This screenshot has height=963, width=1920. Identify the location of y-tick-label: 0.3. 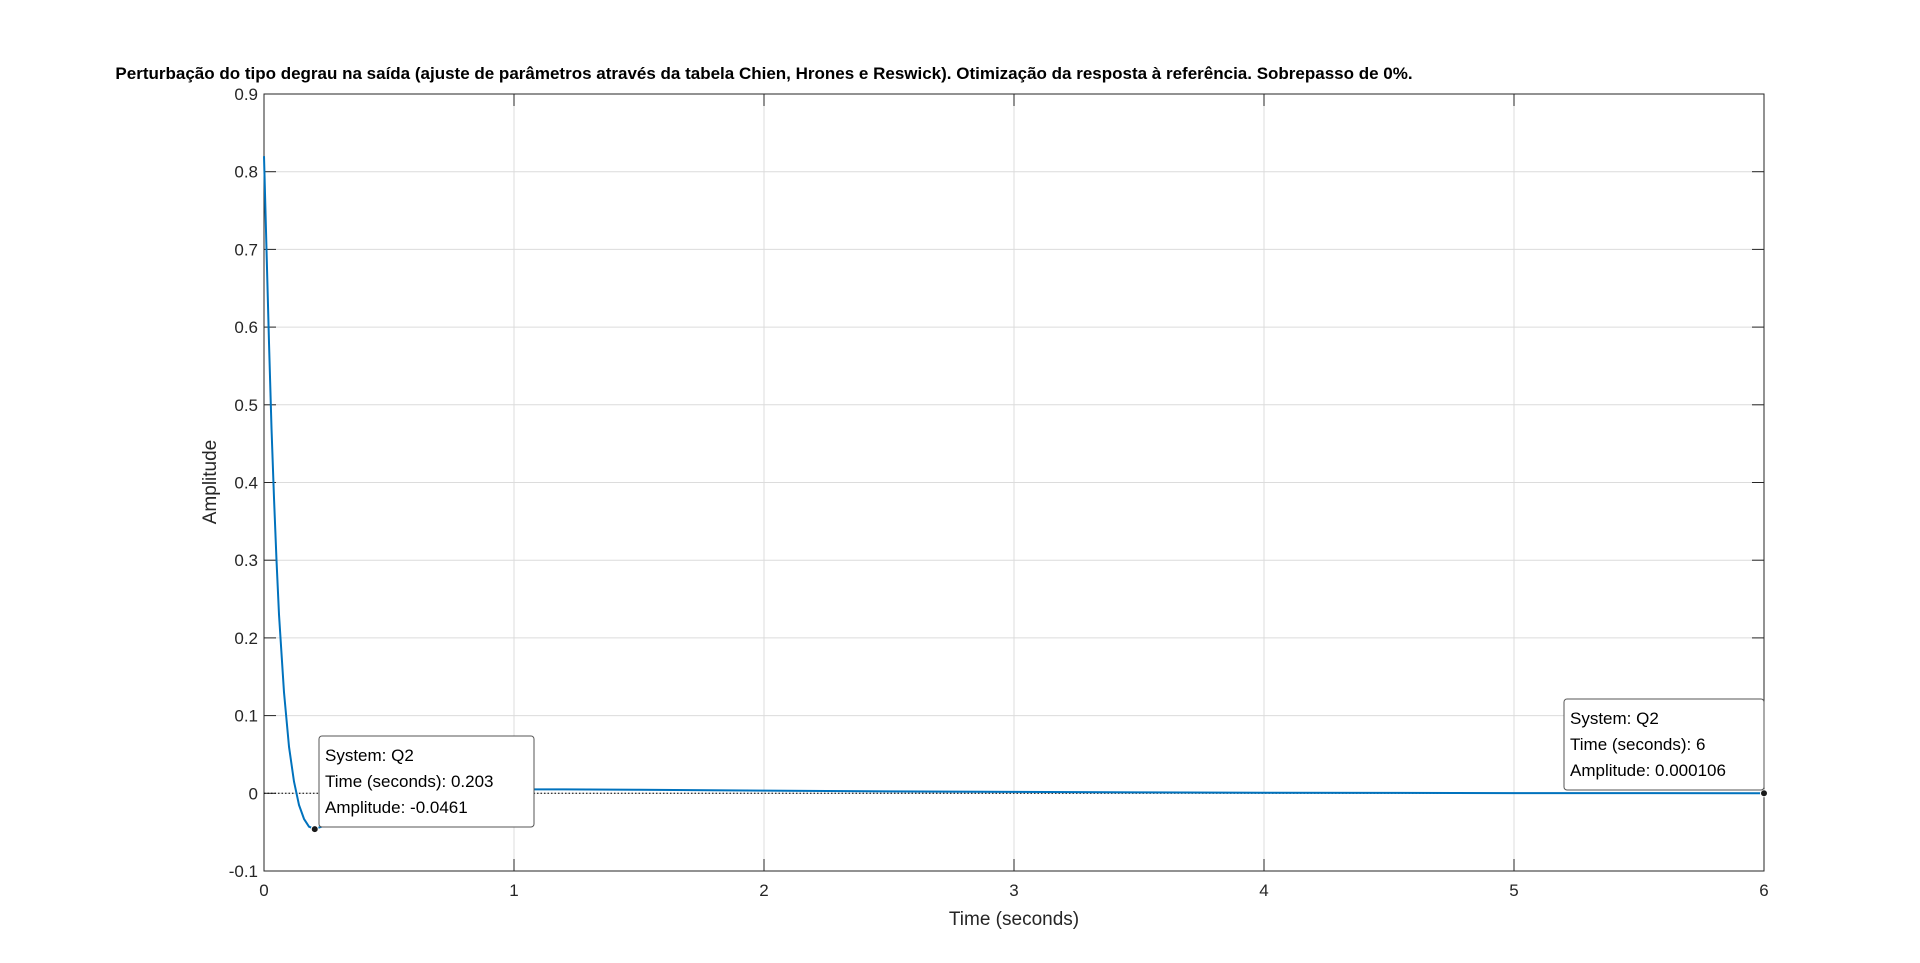
(246, 560).